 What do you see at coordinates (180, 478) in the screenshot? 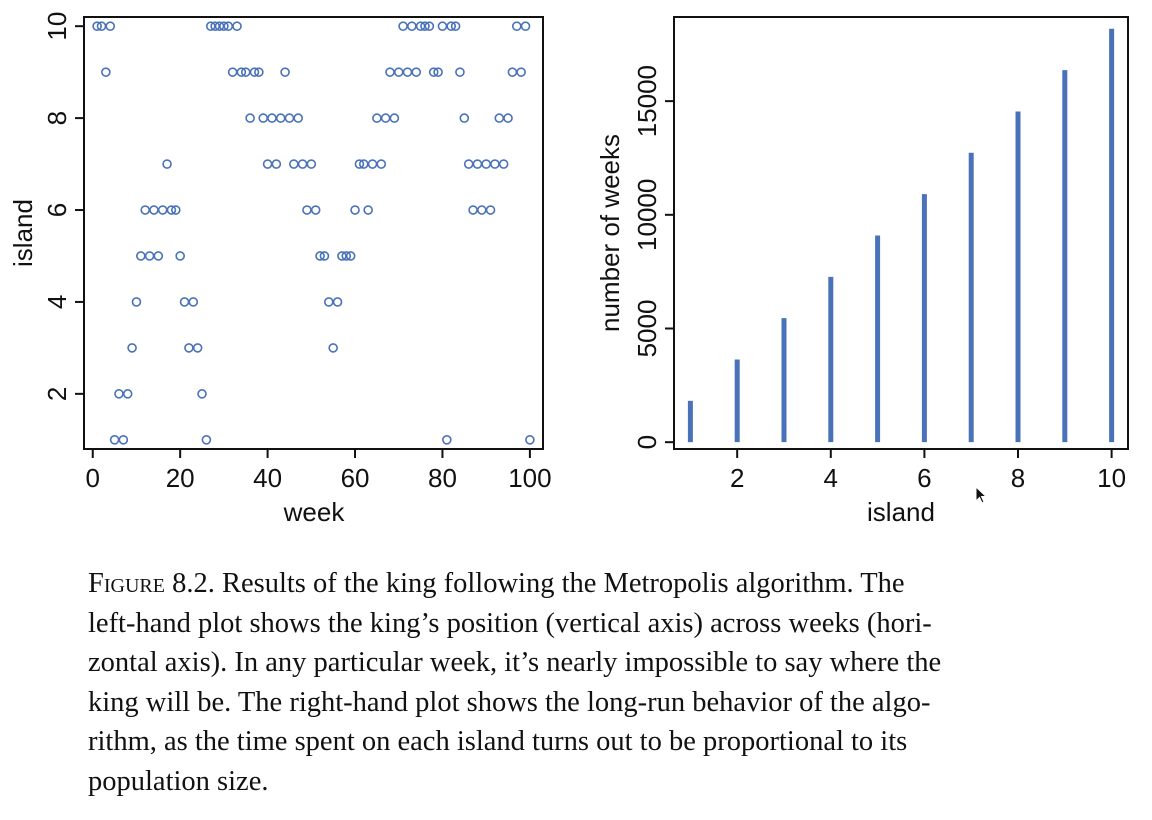
I see `x-tick-label: 20` at bounding box center [180, 478].